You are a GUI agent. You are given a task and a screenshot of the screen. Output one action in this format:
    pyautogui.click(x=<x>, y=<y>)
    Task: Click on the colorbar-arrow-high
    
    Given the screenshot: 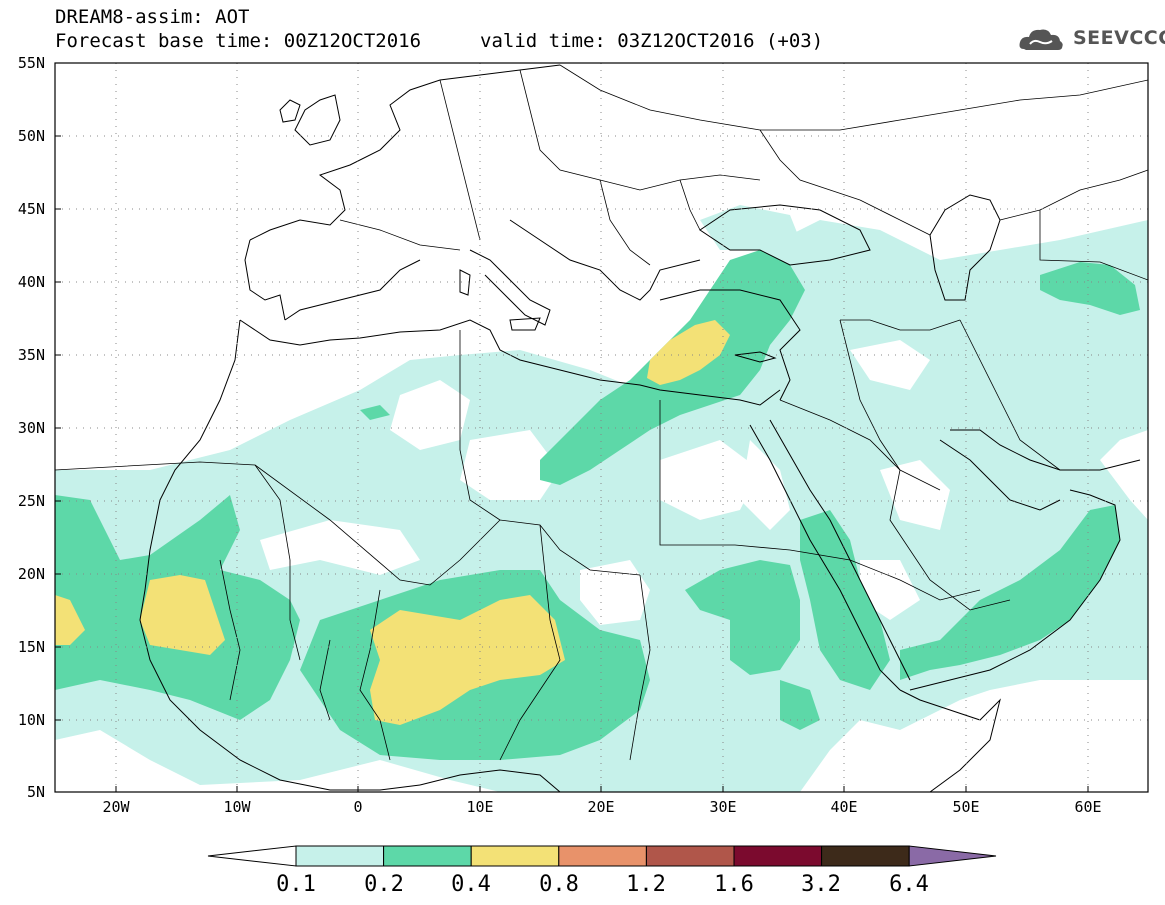 What is the action you would take?
    pyautogui.click(x=952, y=856)
    